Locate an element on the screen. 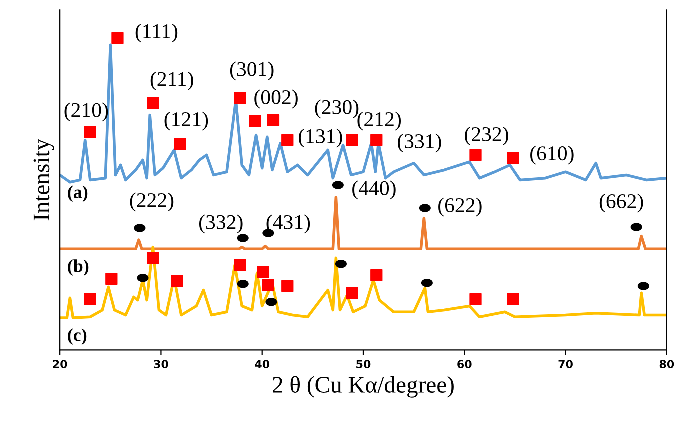 This screenshot has height=425, width=675. annotation: (610) is located at coordinates (552, 155).